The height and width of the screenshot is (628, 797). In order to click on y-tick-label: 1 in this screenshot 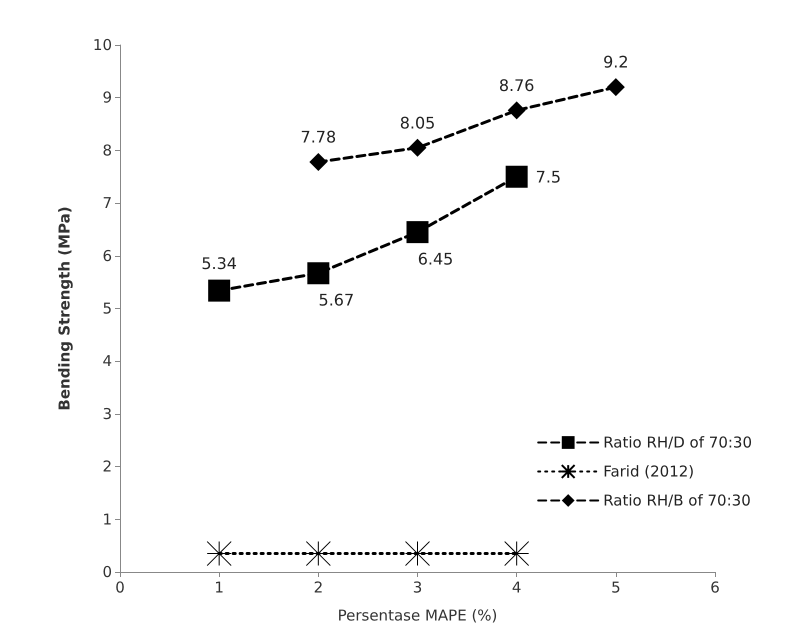, I will do `click(107, 519)`.